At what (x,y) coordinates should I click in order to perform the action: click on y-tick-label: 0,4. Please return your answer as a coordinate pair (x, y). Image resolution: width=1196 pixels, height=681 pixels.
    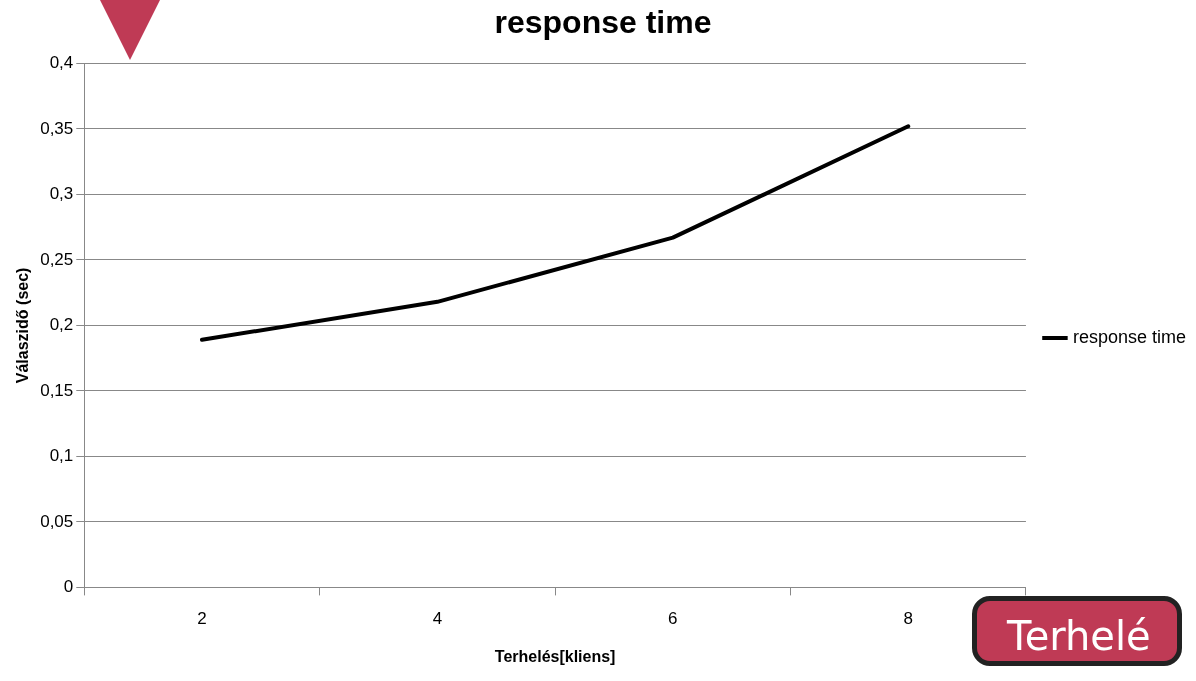
    Looking at the image, I should click on (61, 63).